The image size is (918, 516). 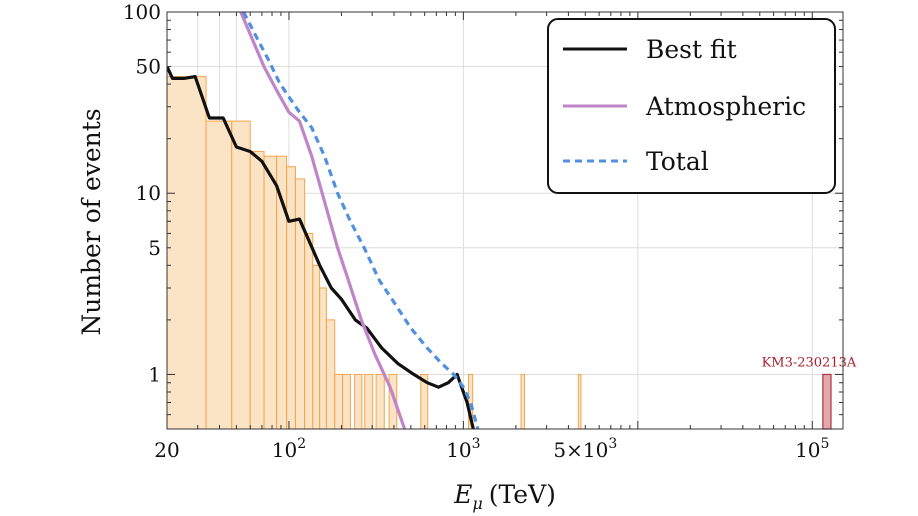 I want to click on y-axis-label: Number of events, so click(x=91, y=221).